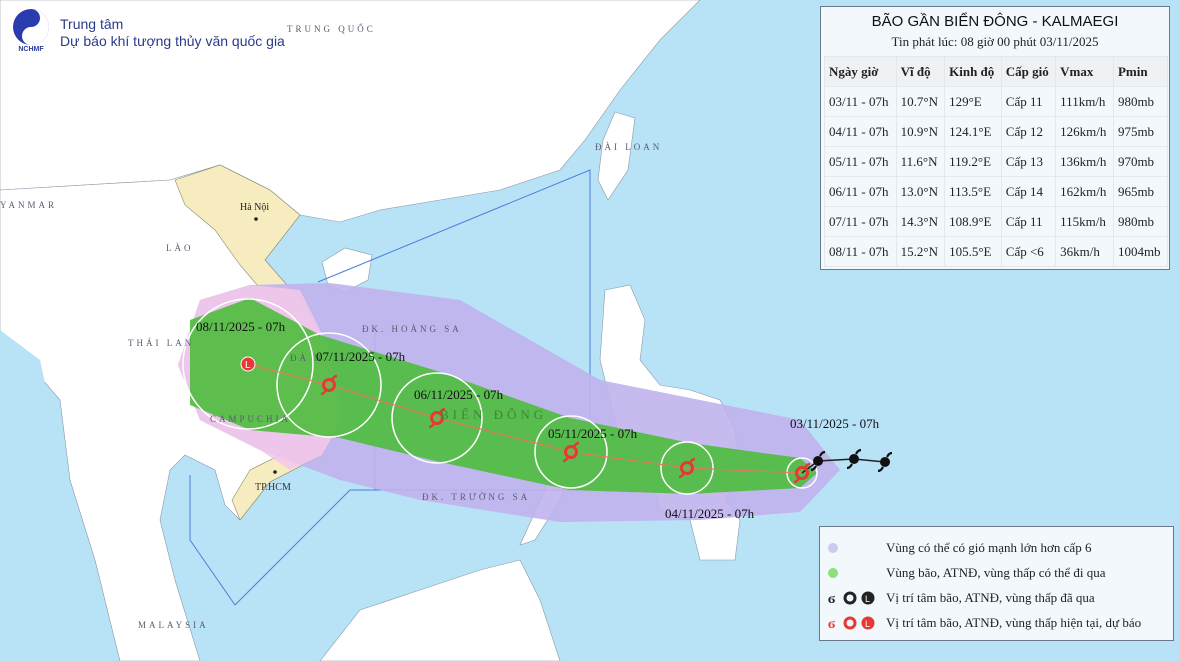 The height and width of the screenshot is (661, 1180). What do you see at coordinates (273, 487) in the screenshot?
I see `label-hcm: TP.HCM` at bounding box center [273, 487].